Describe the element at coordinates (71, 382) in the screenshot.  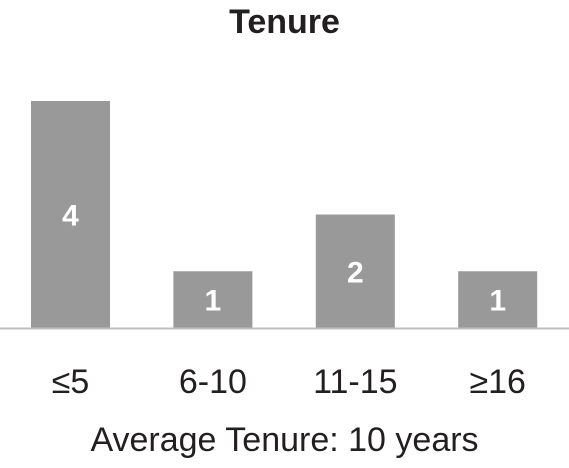
I see `category-label-0: ≤5` at that location.